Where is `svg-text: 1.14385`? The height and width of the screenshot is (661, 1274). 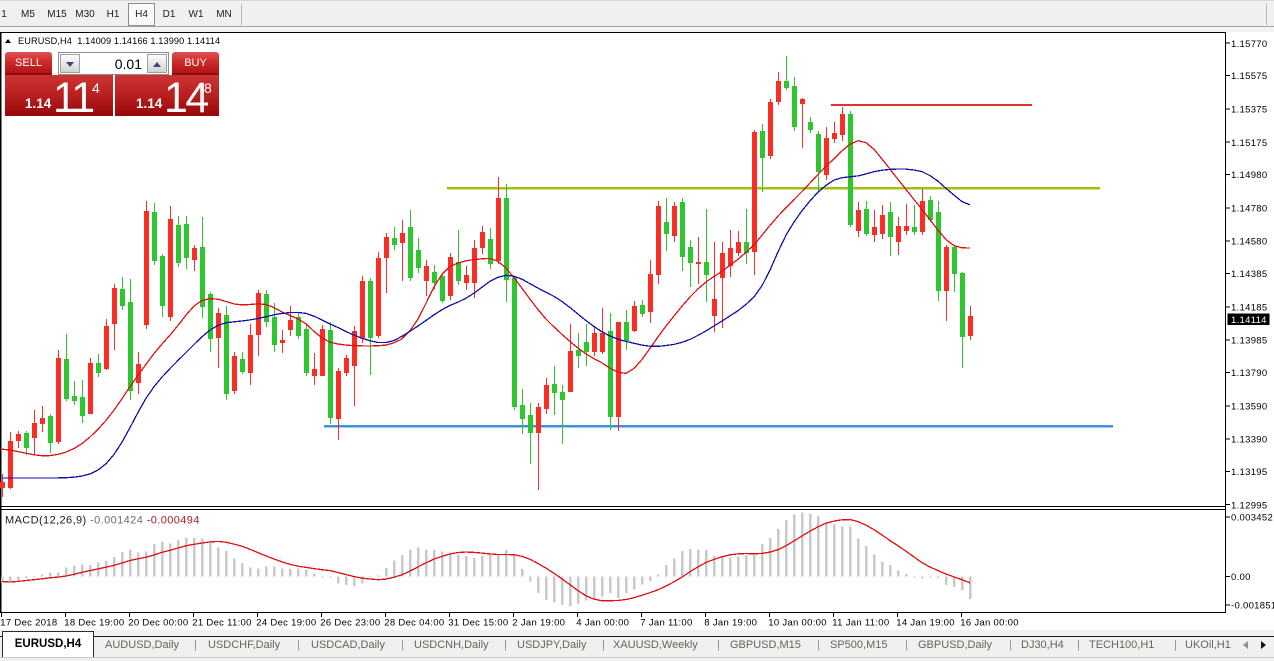
svg-text: 1.14385 is located at coordinates (1249, 274).